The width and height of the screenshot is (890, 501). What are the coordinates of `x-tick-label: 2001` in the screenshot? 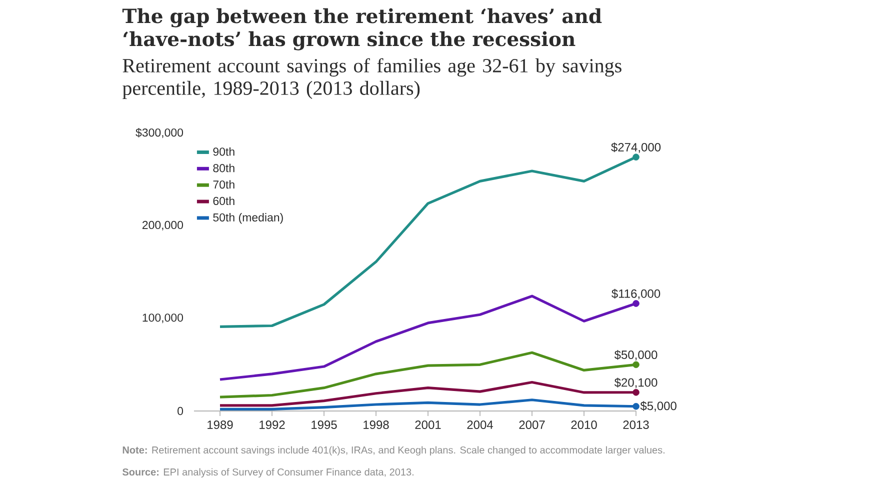 It's located at (428, 425).